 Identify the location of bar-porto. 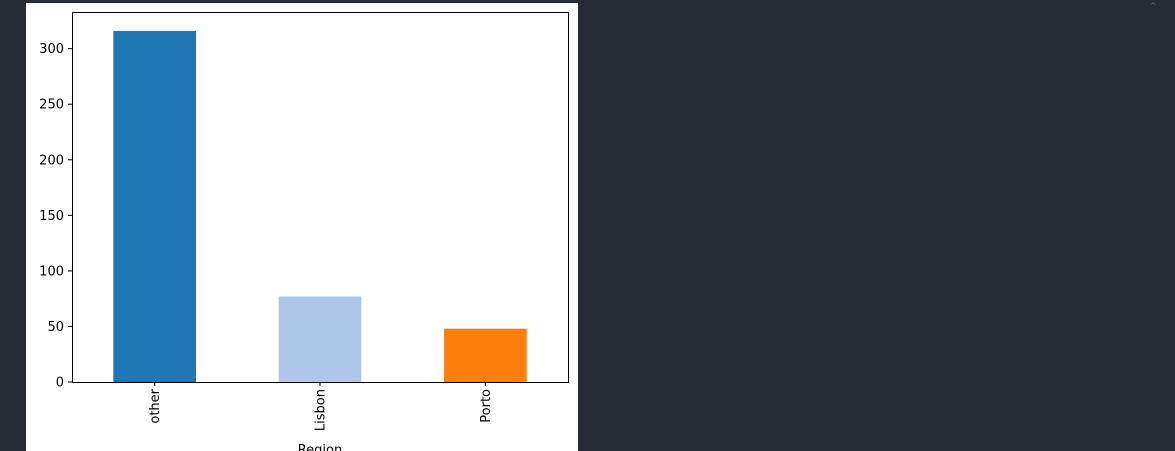
(485, 355).